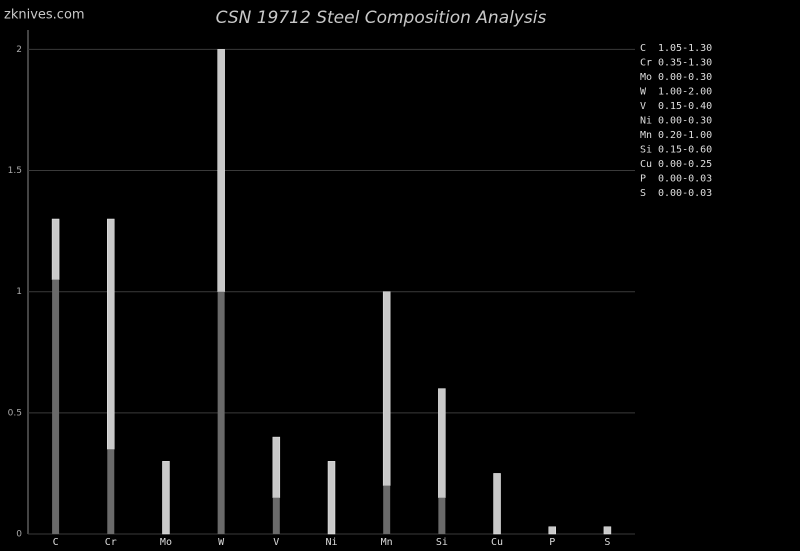 Image resolution: width=800 pixels, height=551 pixels. What do you see at coordinates (643, 179) in the screenshot?
I see `legend-symbol: P` at bounding box center [643, 179].